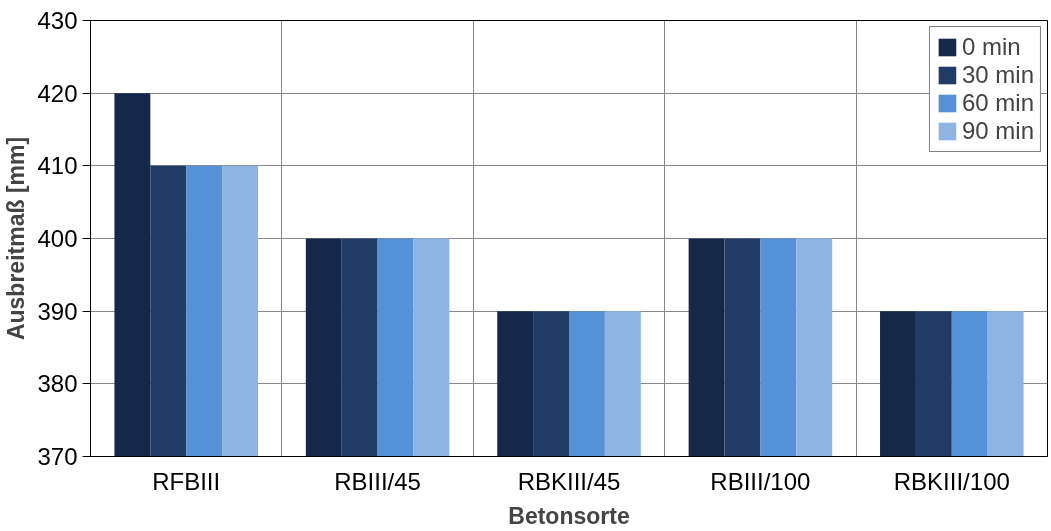 This screenshot has height=531, width=1051. Describe the element at coordinates (57, 93) in the screenshot. I see `y-tick-label: 420` at that location.